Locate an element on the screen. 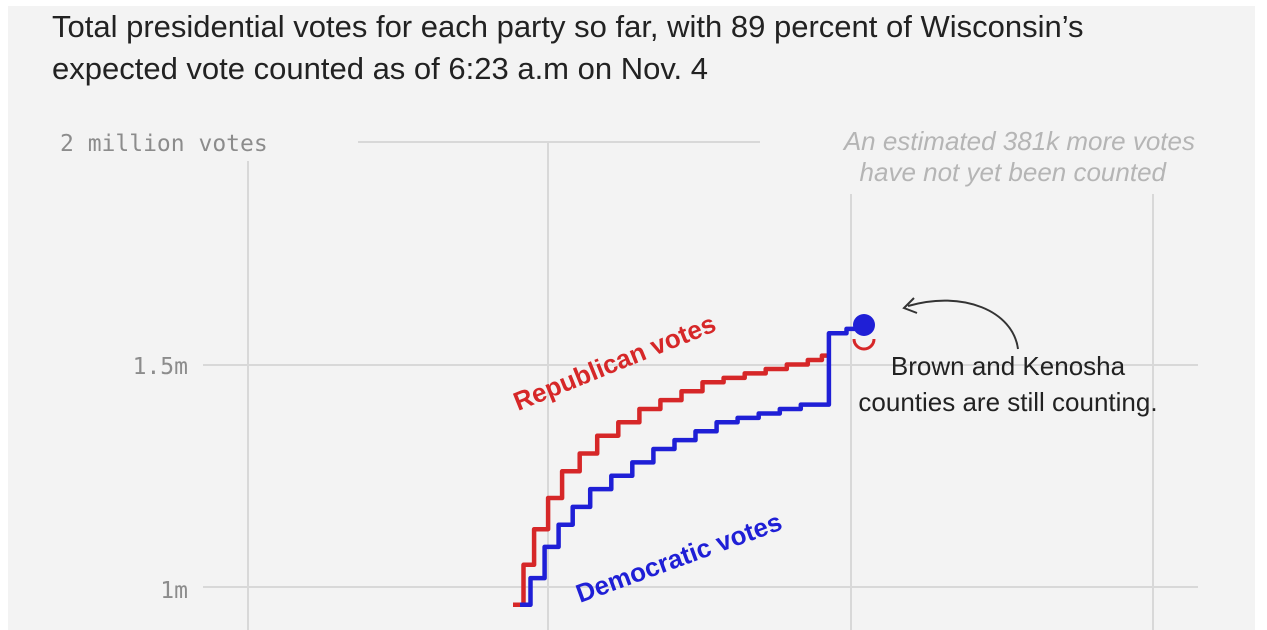 This screenshot has height=630, width=1267. callout-line-1: Brown and Kenosha is located at coordinates (1008, 366).